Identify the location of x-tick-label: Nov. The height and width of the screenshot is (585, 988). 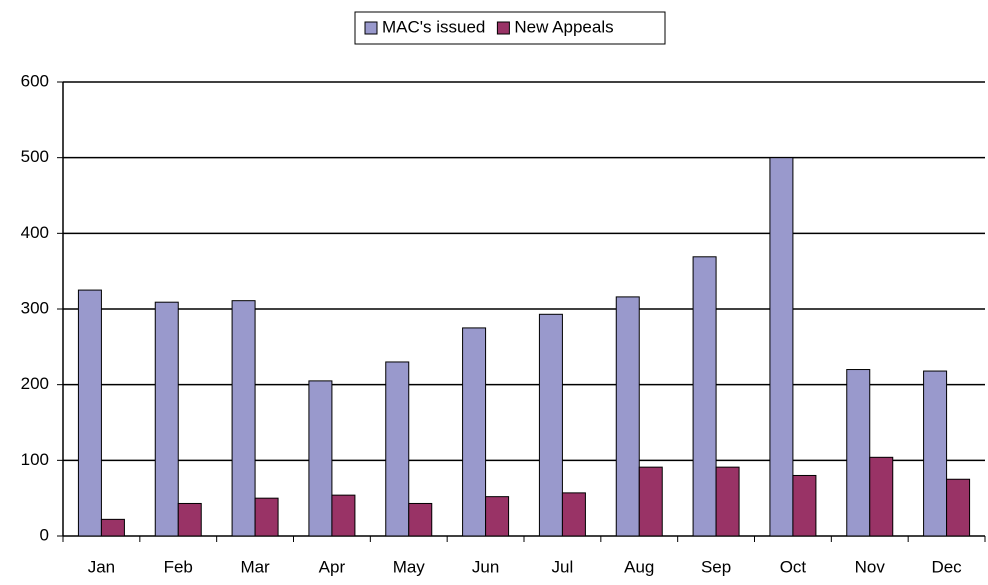
(870, 566).